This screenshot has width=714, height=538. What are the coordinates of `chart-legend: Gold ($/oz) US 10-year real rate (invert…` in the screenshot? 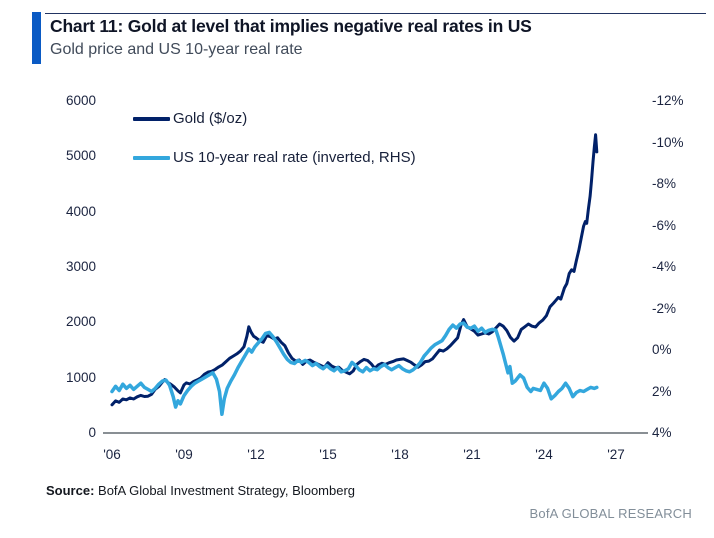 It's located at (274, 149).